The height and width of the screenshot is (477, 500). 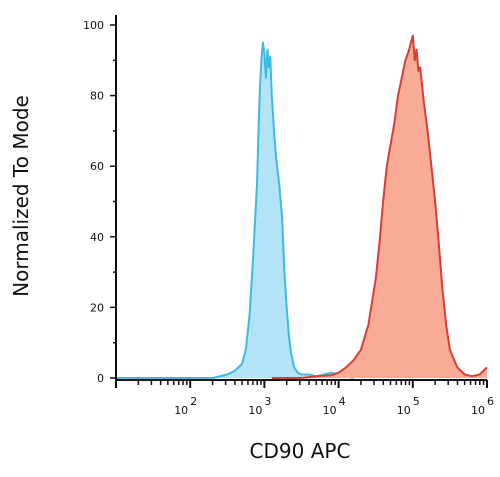 I want to click on y-tick-label: 20, so click(x=97, y=307).